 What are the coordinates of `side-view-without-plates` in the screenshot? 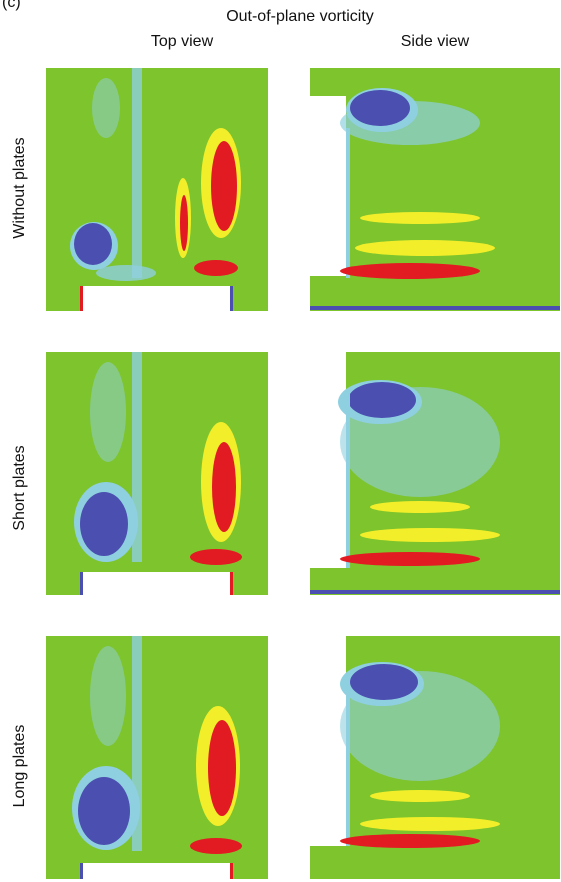 It's located at (435, 189).